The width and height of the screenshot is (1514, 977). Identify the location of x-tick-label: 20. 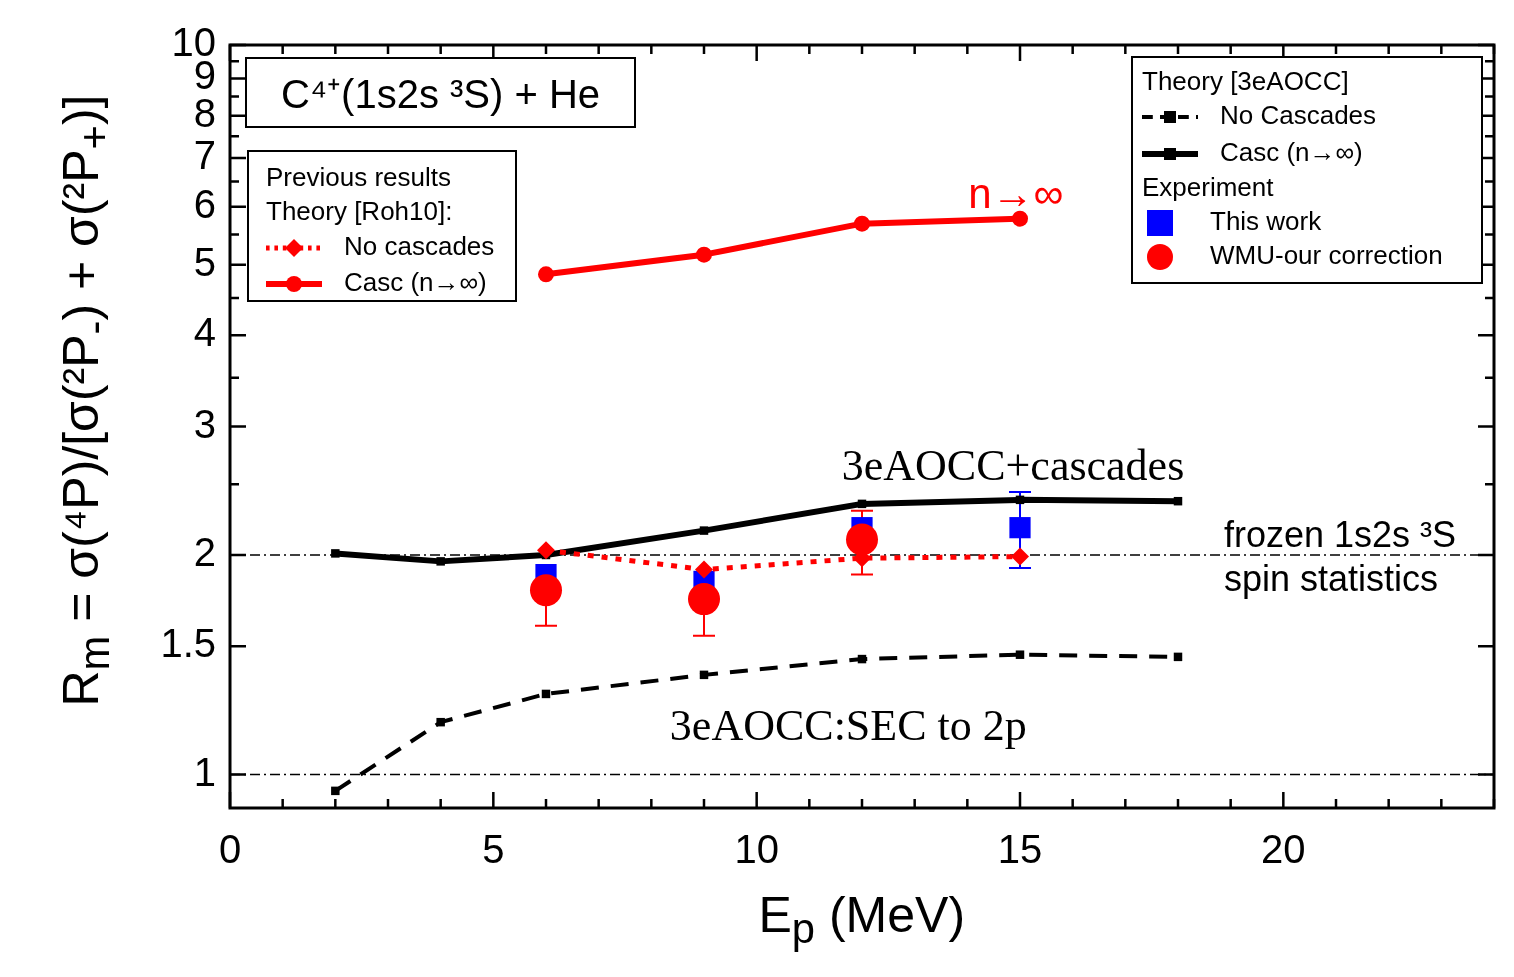
(1283, 849).